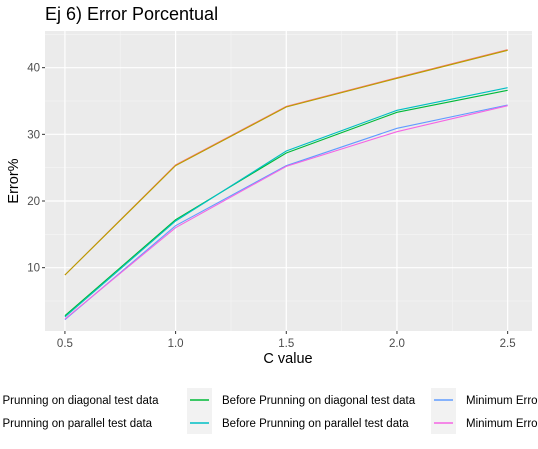 The width and height of the screenshot is (538, 449). I want to click on legend-label: Before Prunning on diagonal test data, so click(319, 401).